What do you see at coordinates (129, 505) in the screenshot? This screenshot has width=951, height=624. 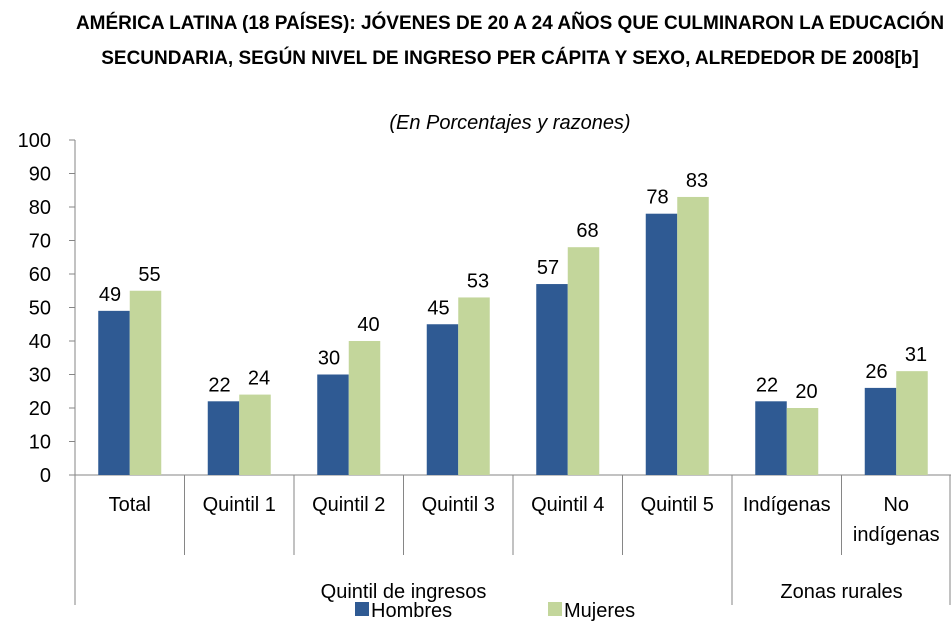 I see `x-tick-label: Total` at bounding box center [129, 505].